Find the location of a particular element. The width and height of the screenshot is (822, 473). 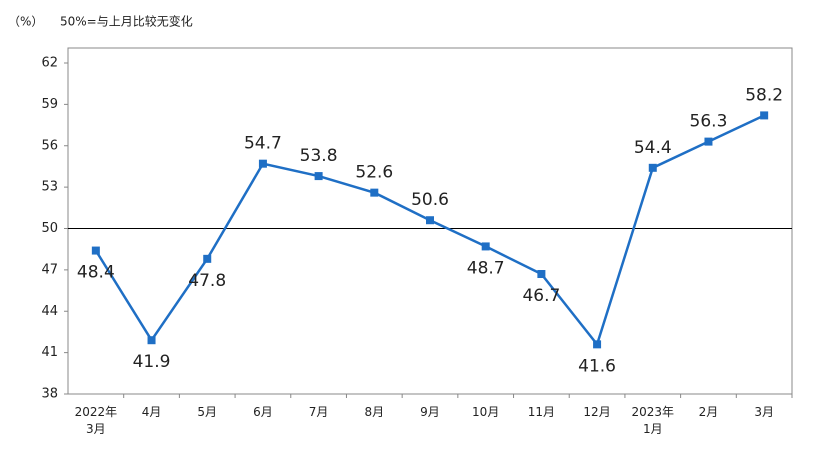

y-tick-label: 47 is located at coordinates (49, 269).